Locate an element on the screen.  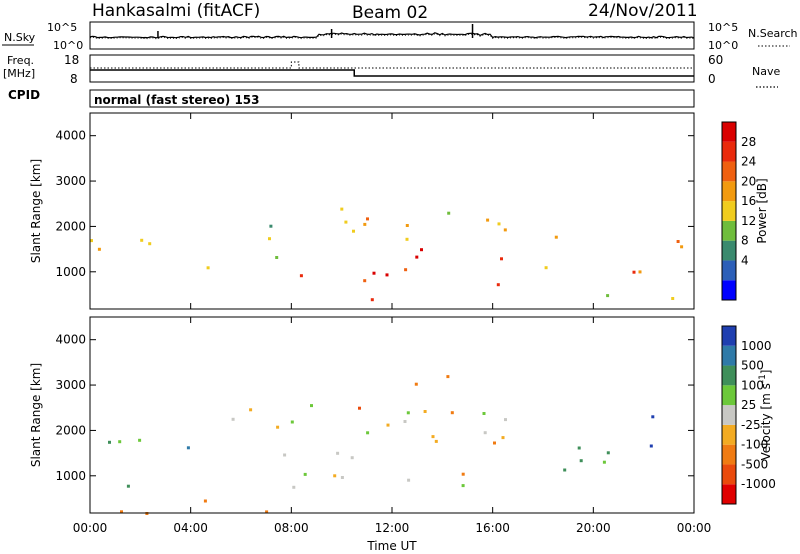
power-colorbar-tick: 8 is located at coordinates (745, 241).